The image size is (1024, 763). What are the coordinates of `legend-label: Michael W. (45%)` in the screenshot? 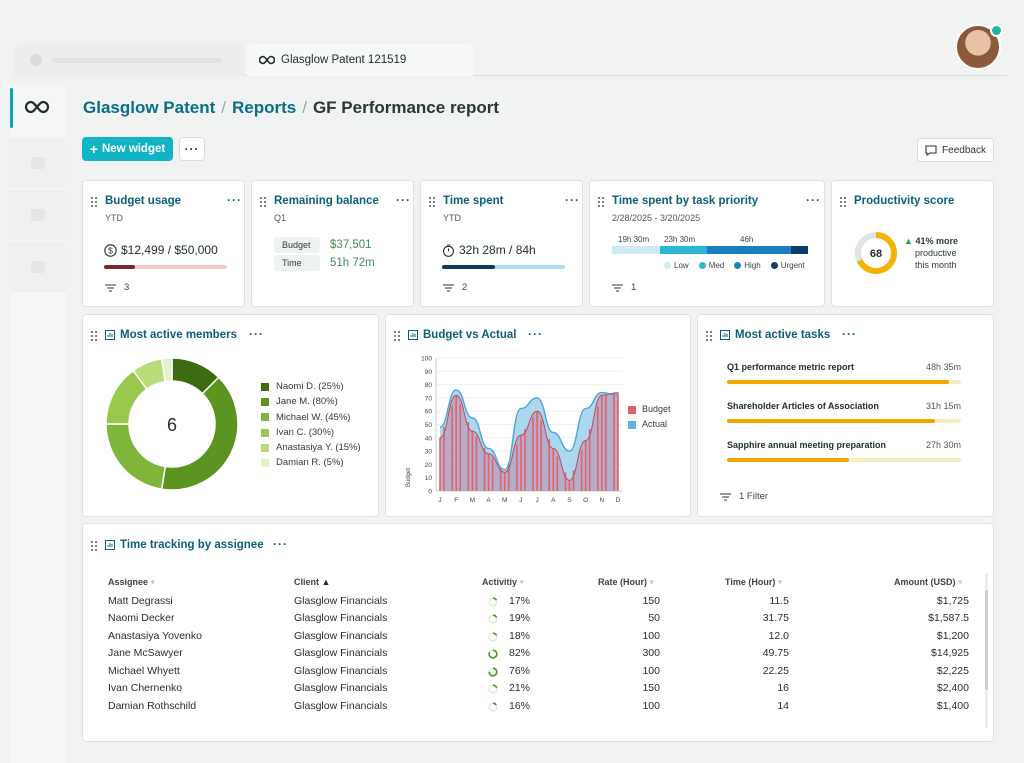 It's located at (313, 417).